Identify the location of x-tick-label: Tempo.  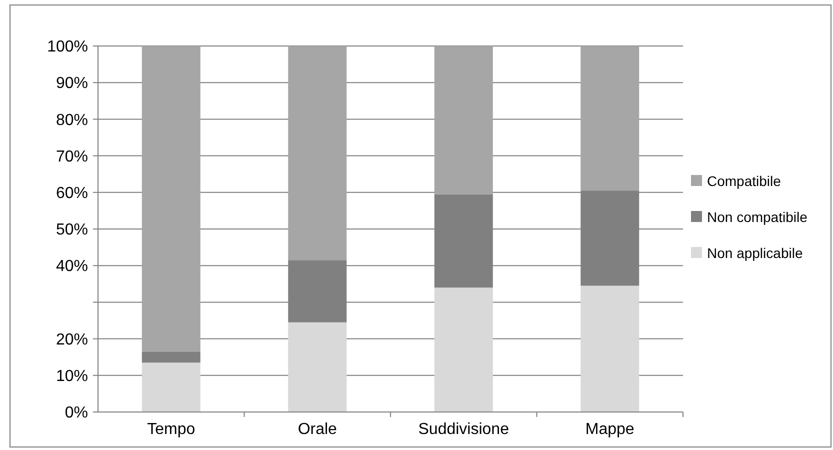
(171, 429).